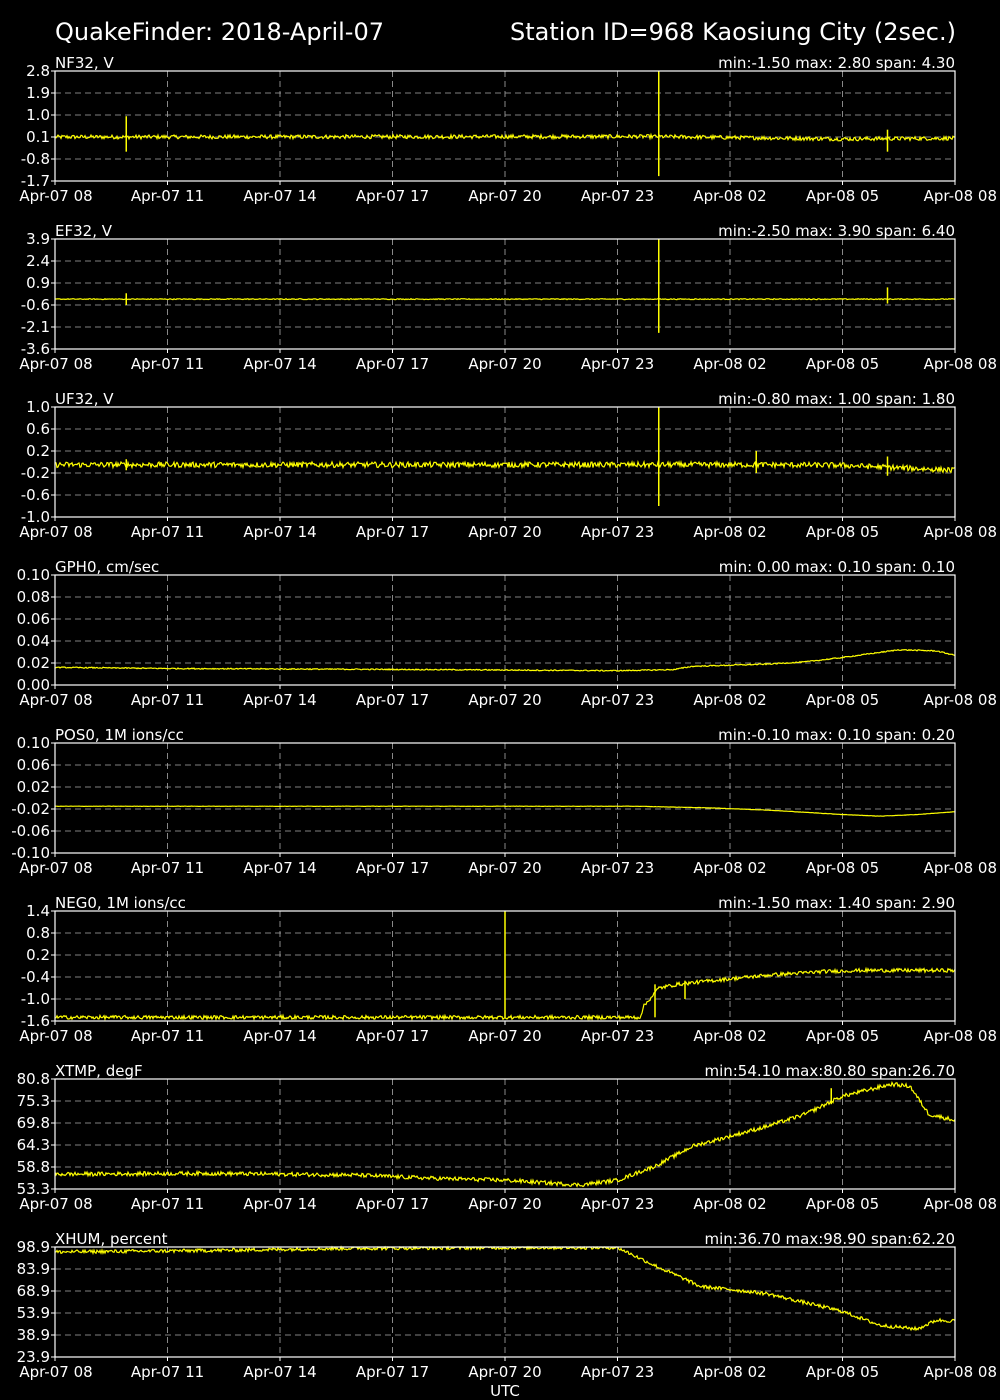 The image size is (1000, 1400). Describe the element at coordinates (99, 1071) in the screenshot. I see `panel-title: XTMP, degF` at that location.